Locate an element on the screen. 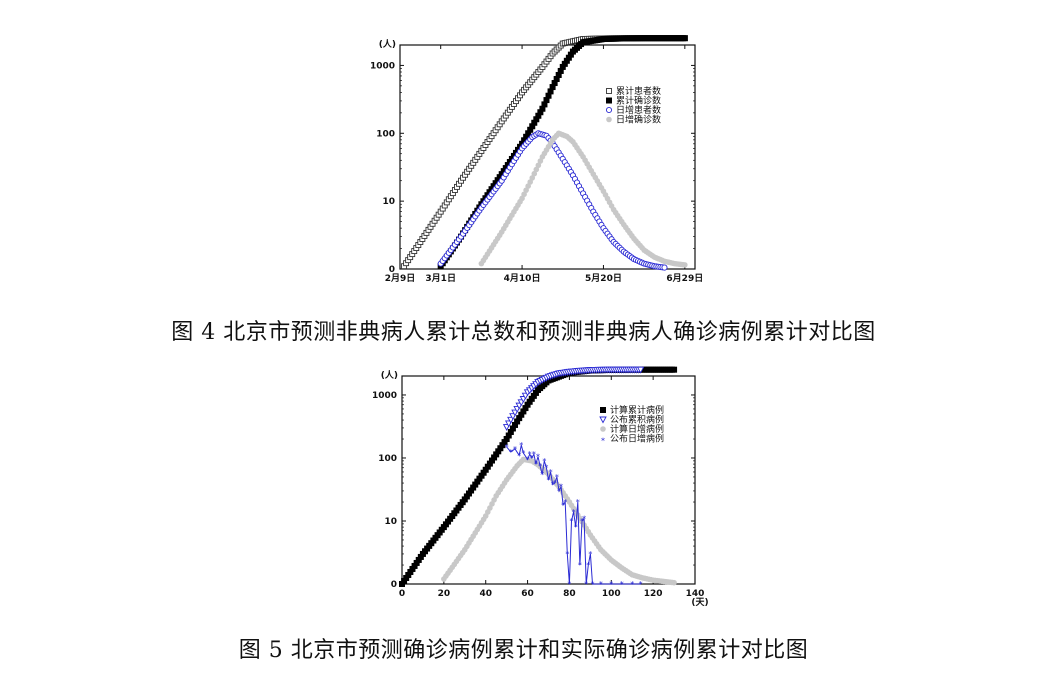 The width and height of the screenshot is (1047, 677). x-tick-label: 4月10日 is located at coordinates (522, 278).